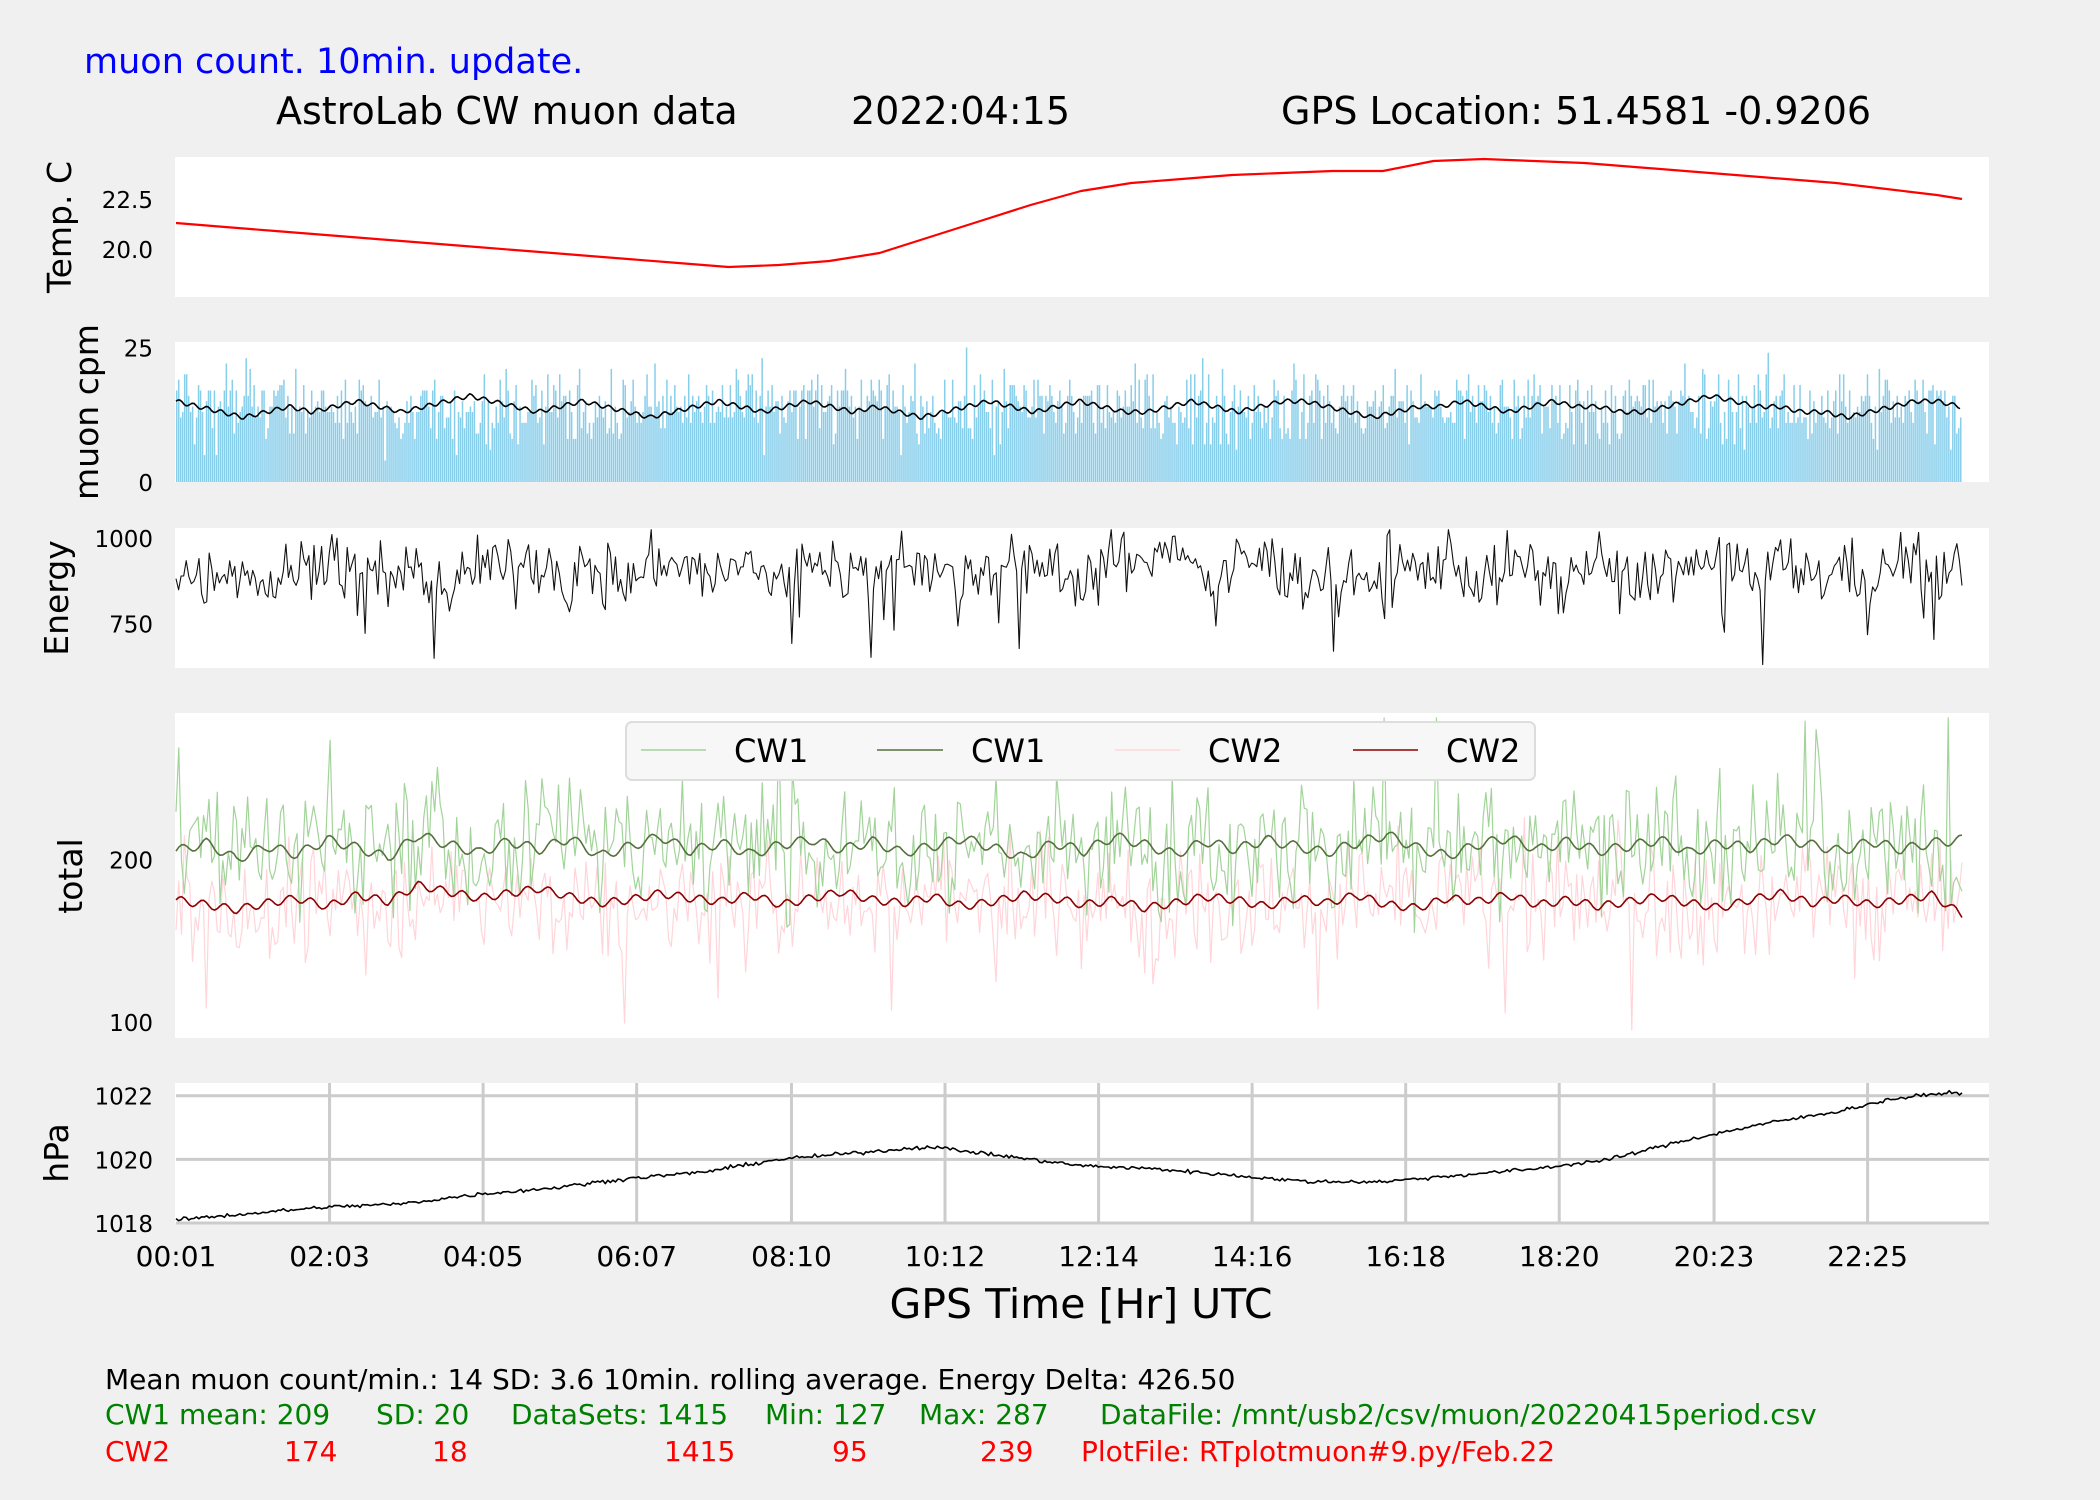 This screenshot has height=1500, width=2100. Describe the element at coordinates (1082, 1153) in the screenshot. I see `pressure-panel` at that location.